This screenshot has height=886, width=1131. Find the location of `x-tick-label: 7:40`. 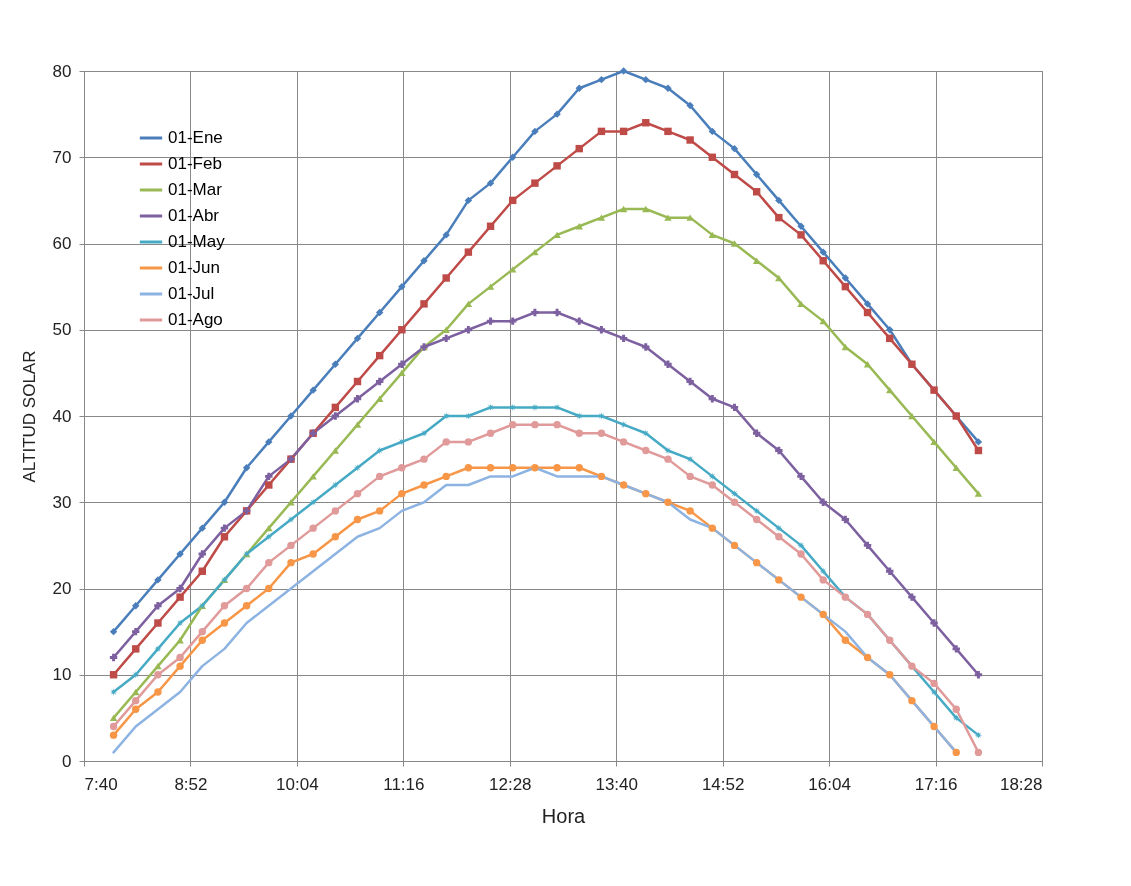

x-tick-label: 7:40 is located at coordinates (101, 784).